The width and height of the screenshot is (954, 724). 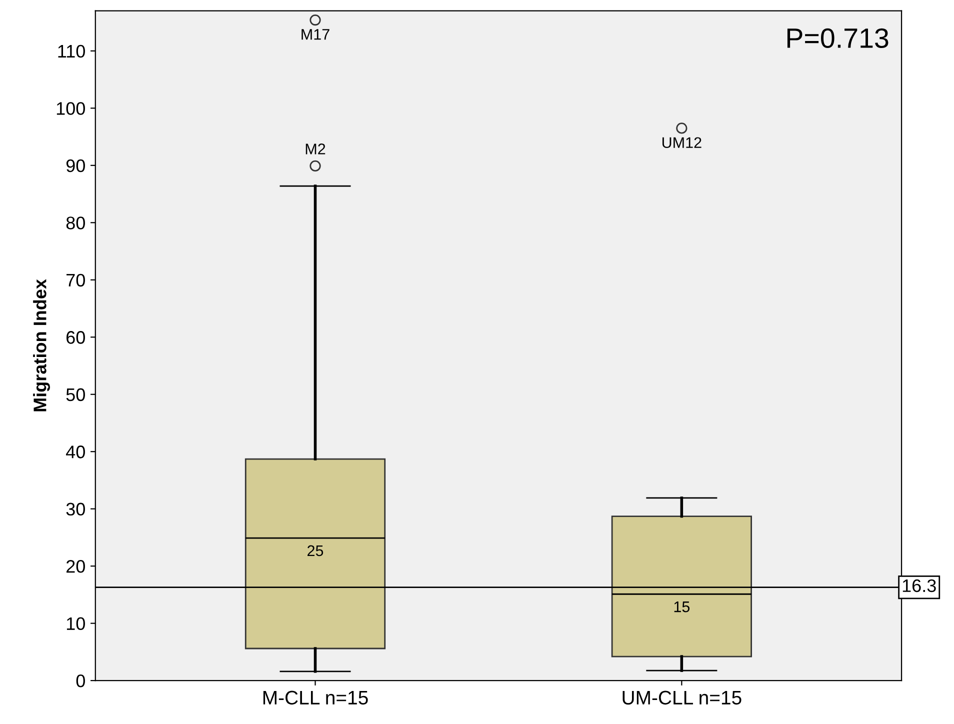 What do you see at coordinates (315, 697) in the screenshot?
I see `x-tick-label: M-CLL n=15` at bounding box center [315, 697].